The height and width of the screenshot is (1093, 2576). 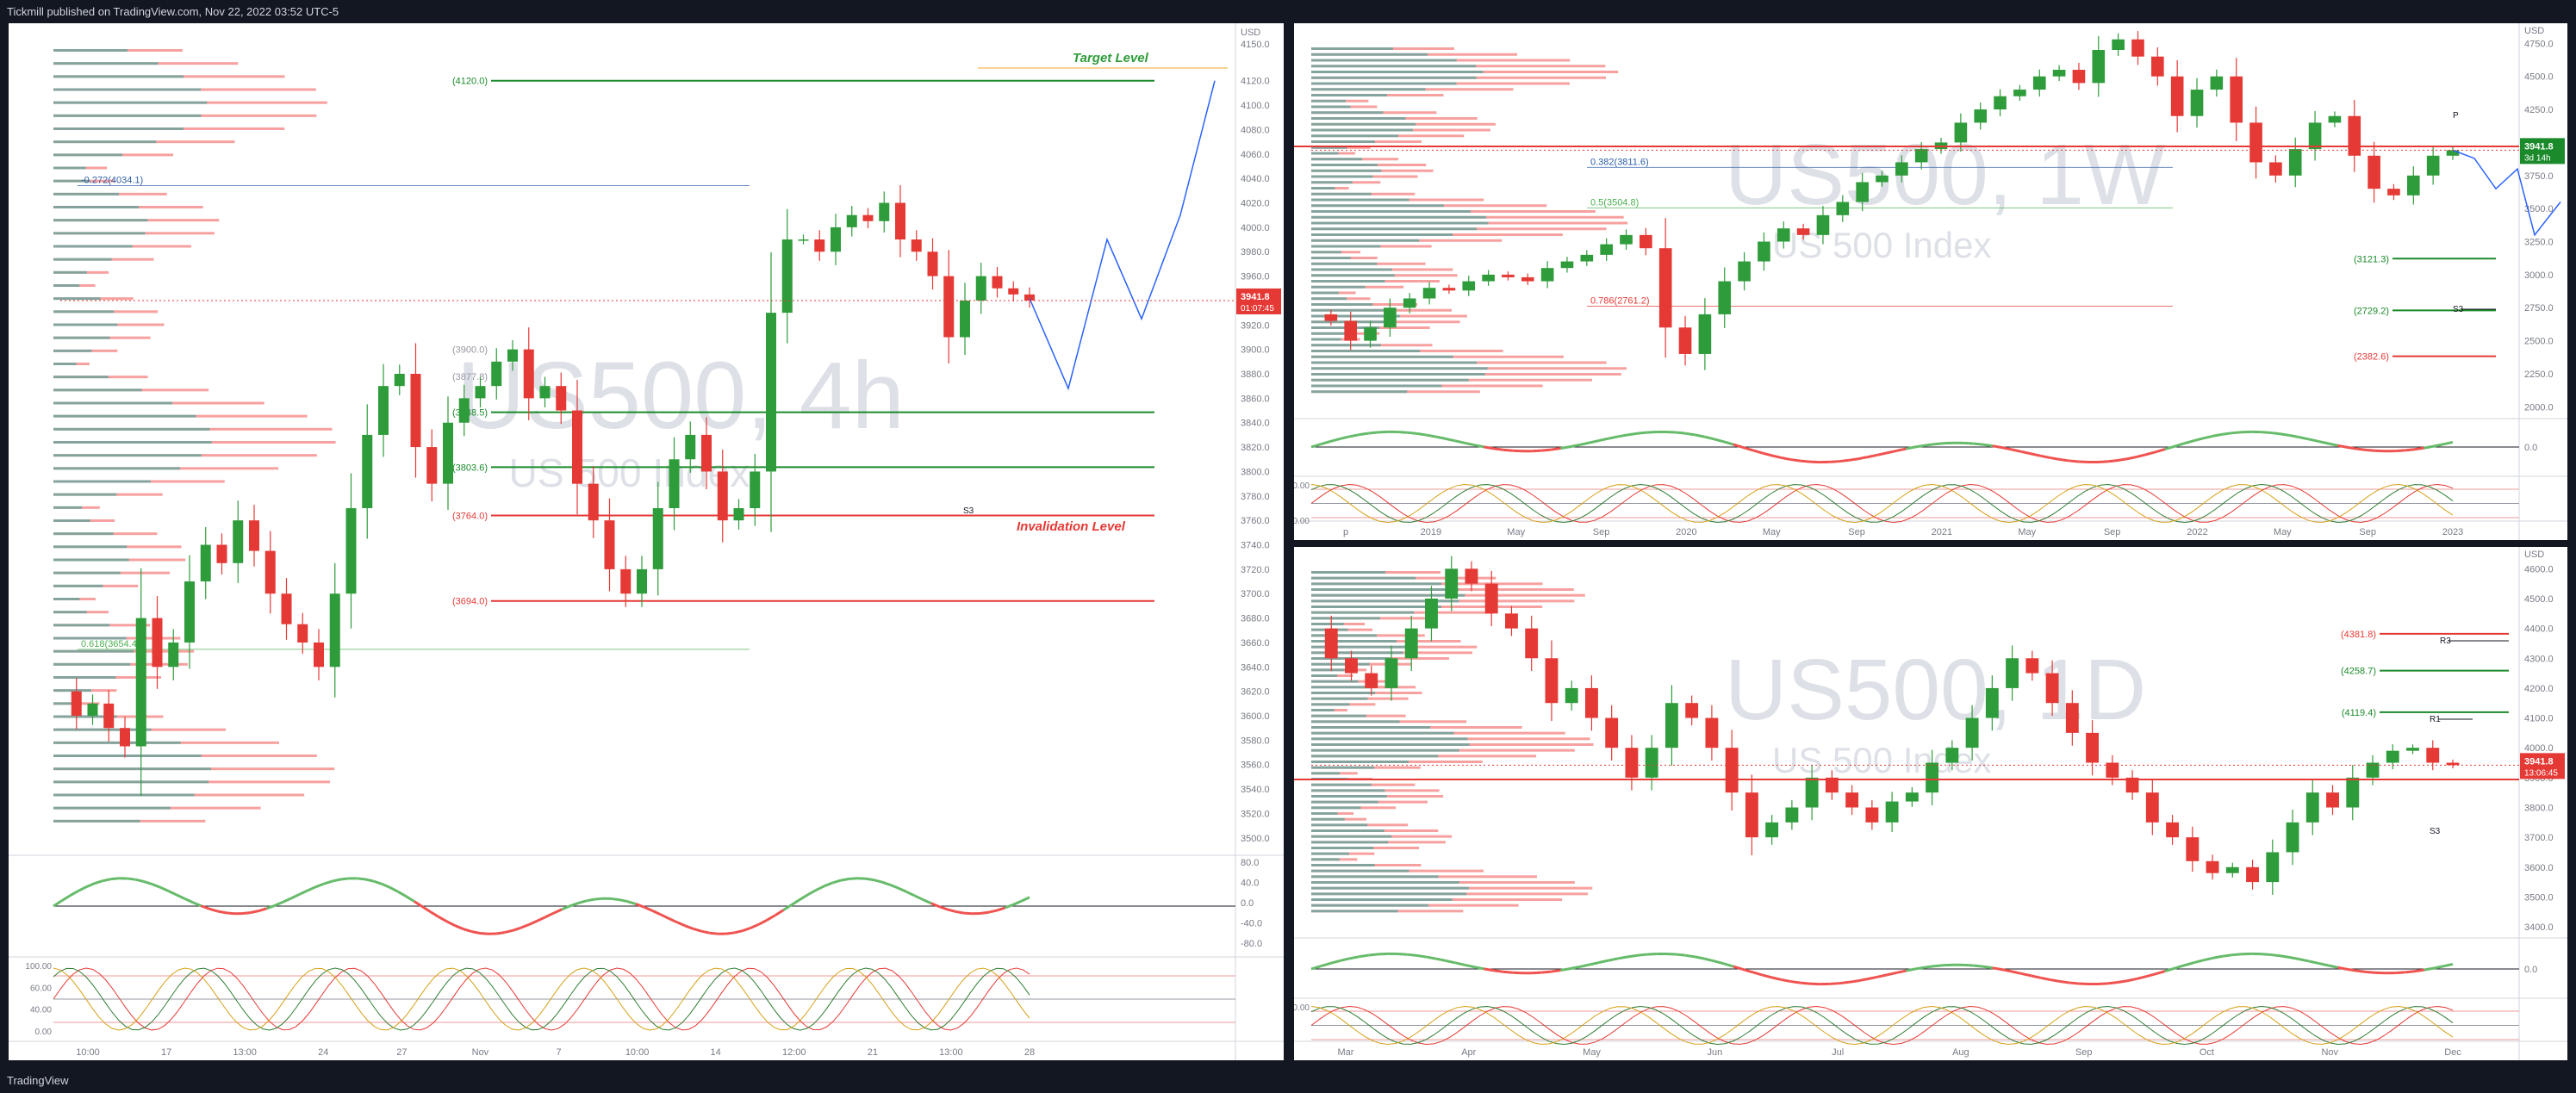 I want to click on level-label: (4381.8), so click(x=2359, y=635).